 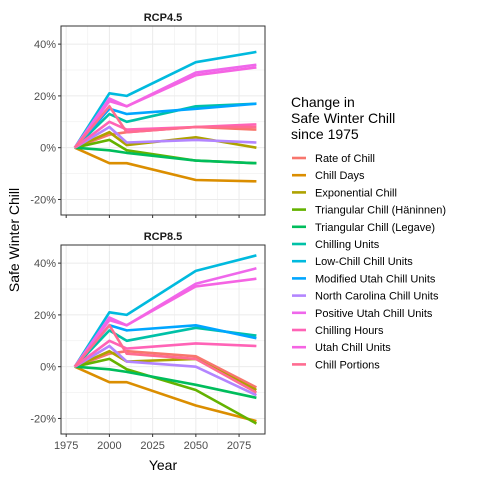 I want to click on legend-label: Chilling Hours, so click(x=349, y=331).